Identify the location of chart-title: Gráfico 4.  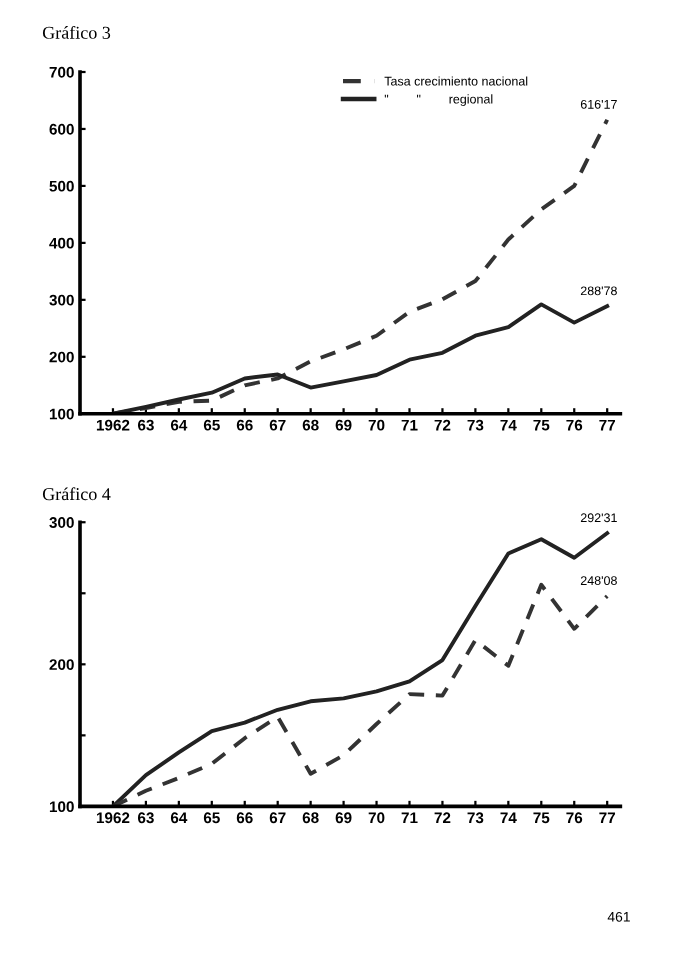
(76, 494).